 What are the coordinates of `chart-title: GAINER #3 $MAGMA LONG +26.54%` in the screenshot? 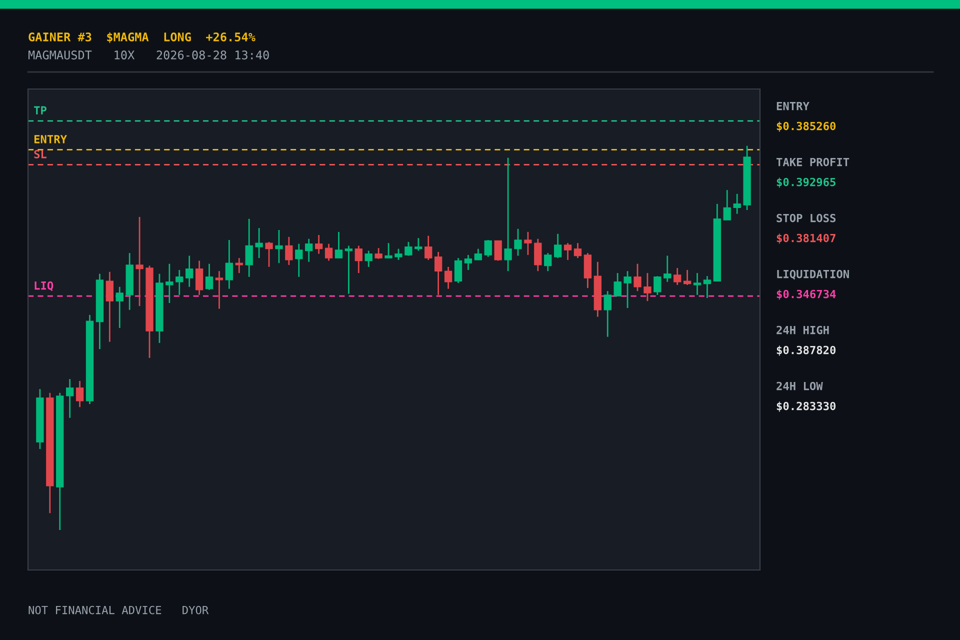 It's located at (142, 37).